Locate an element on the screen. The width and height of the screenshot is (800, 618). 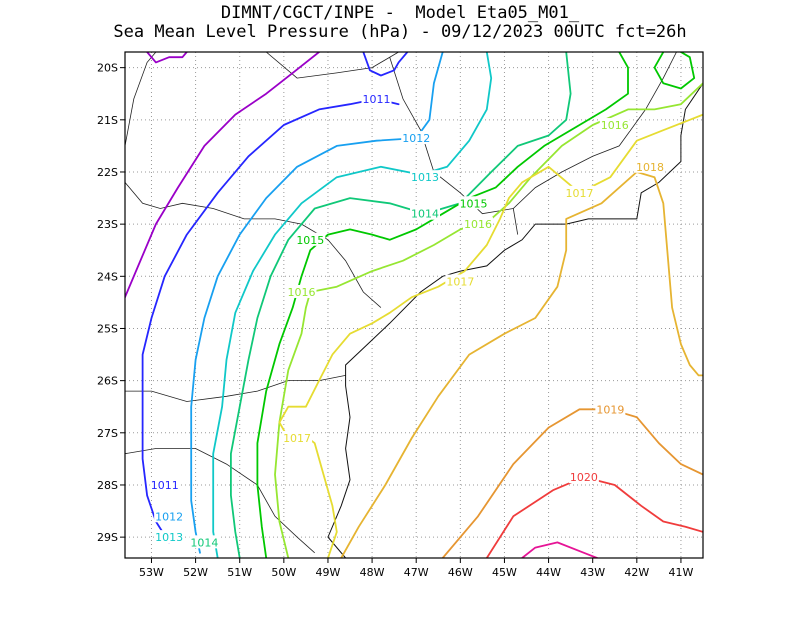
y-tick-label: 28S is located at coordinates (107, 485).